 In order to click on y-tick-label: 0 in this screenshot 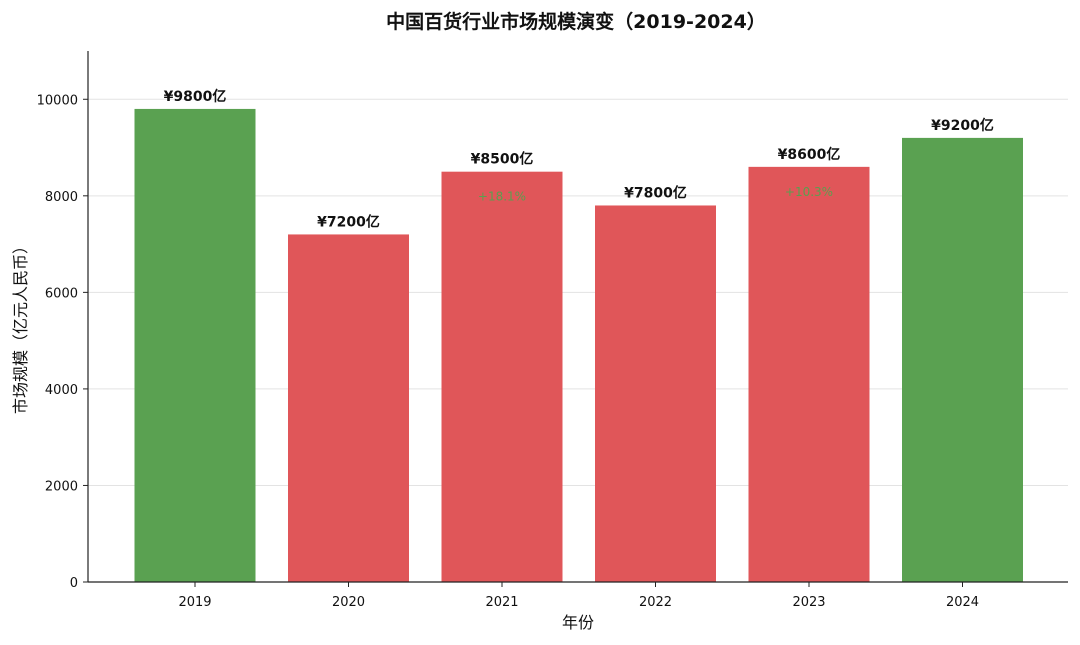, I will do `click(74, 583)`.